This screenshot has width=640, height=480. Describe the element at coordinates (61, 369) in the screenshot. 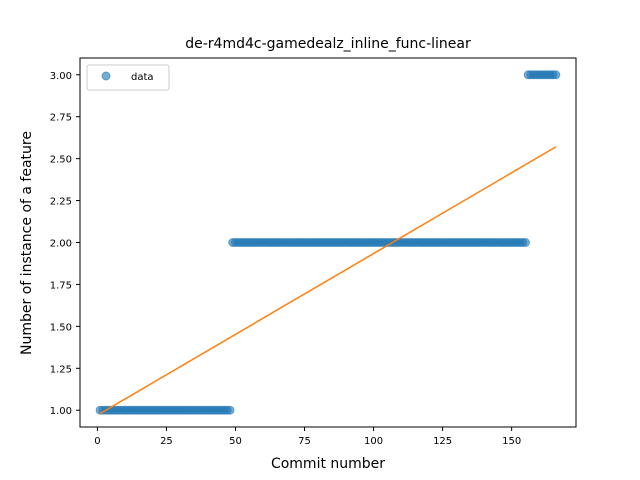

I see `y-tick-label: 1.25` at that location.